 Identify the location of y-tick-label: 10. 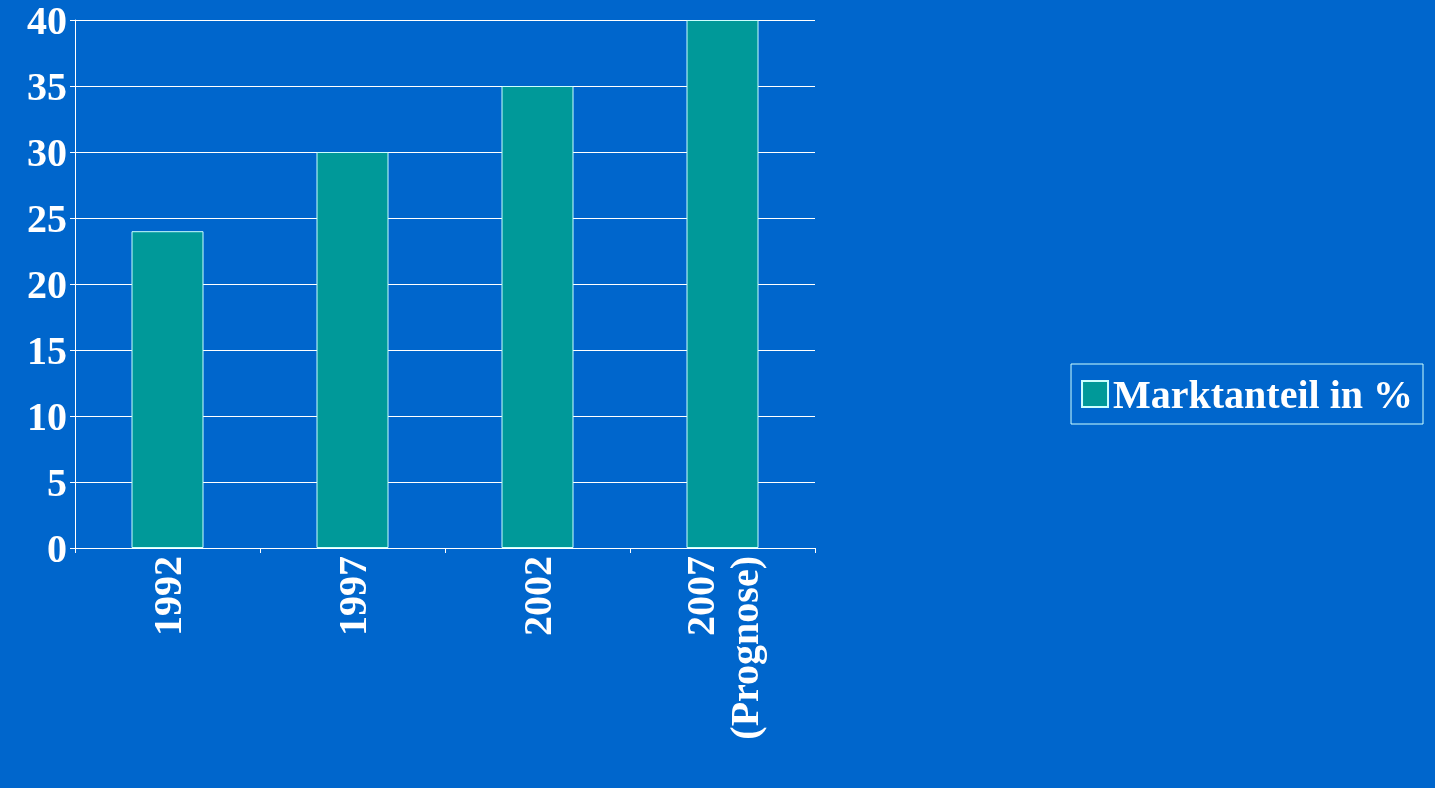
(47, 416).